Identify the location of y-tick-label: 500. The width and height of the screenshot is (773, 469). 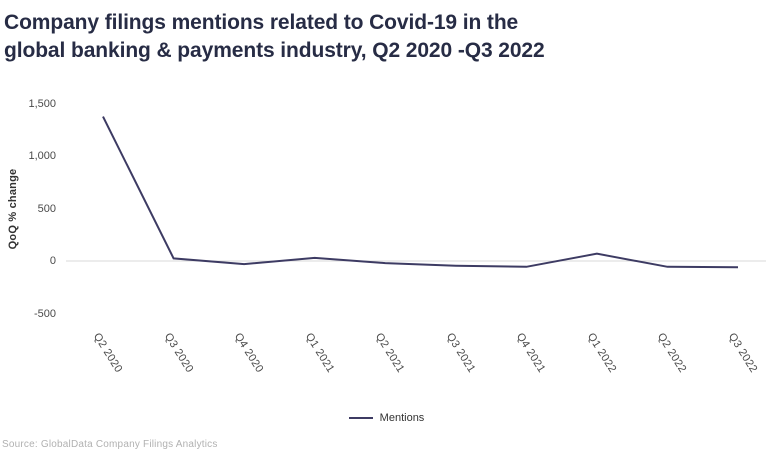
(46, 208).